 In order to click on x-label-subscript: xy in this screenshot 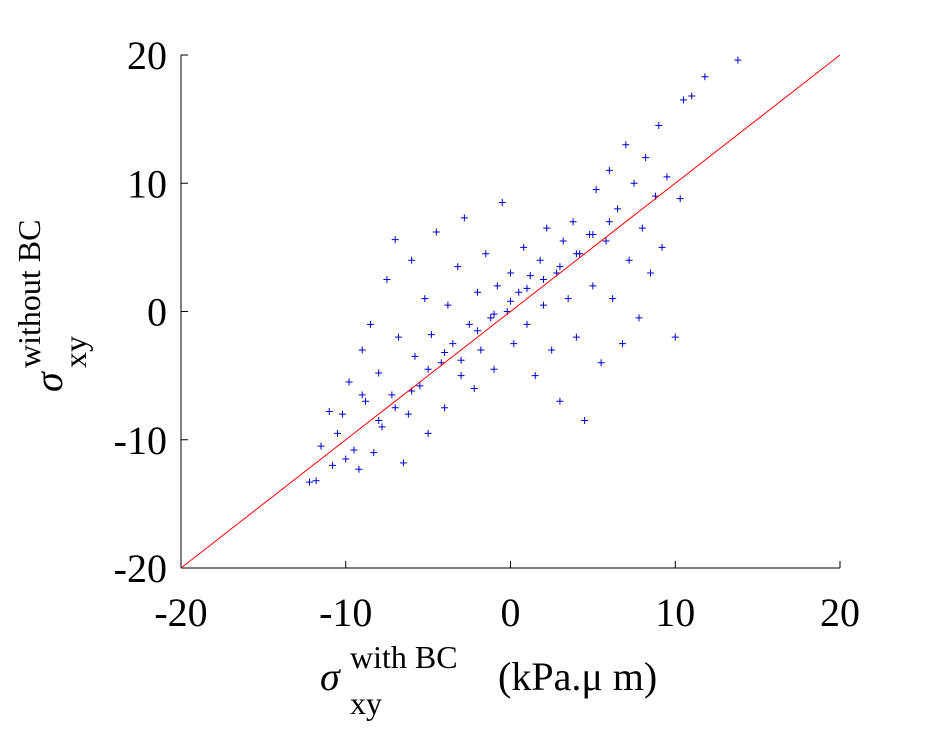, I will do `click(366, 703)`.